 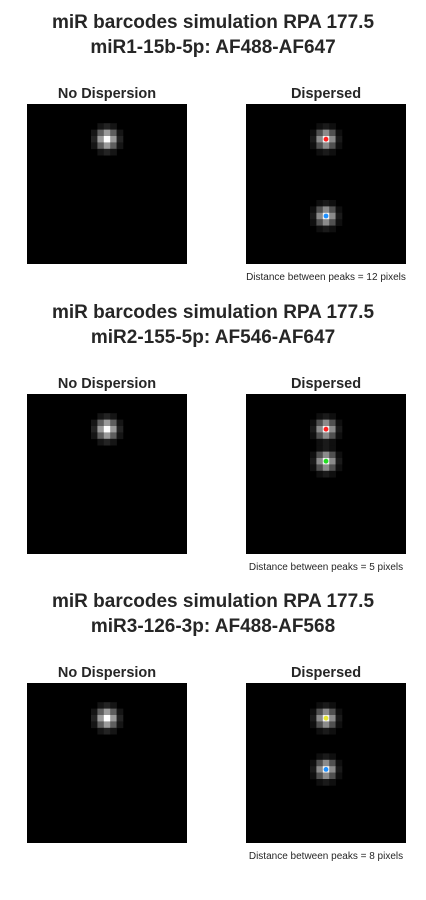 What do you see at coordinates (326, 384) in the screenshot?
I see `dispersed-label: Dispersed` at bounding box center [326, 384].